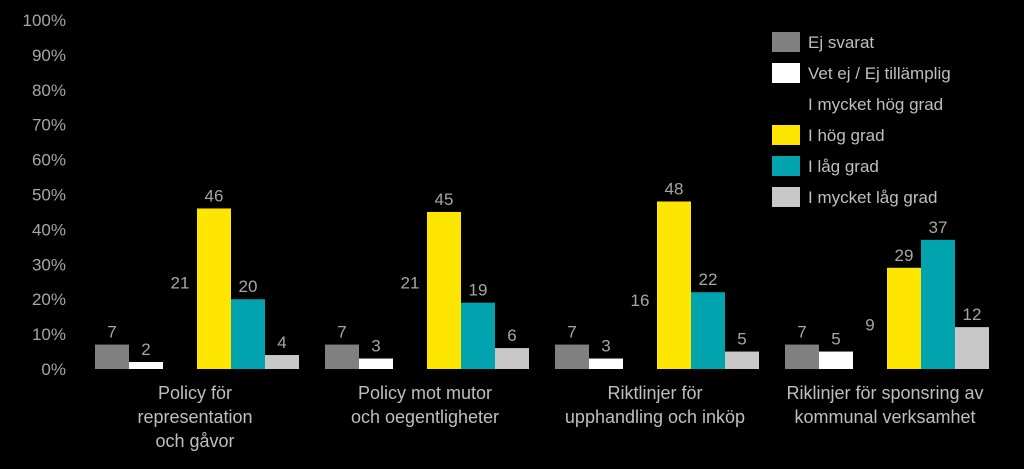  I want to click on category-label: Policy för representation och gåvor, so click(194, 417).